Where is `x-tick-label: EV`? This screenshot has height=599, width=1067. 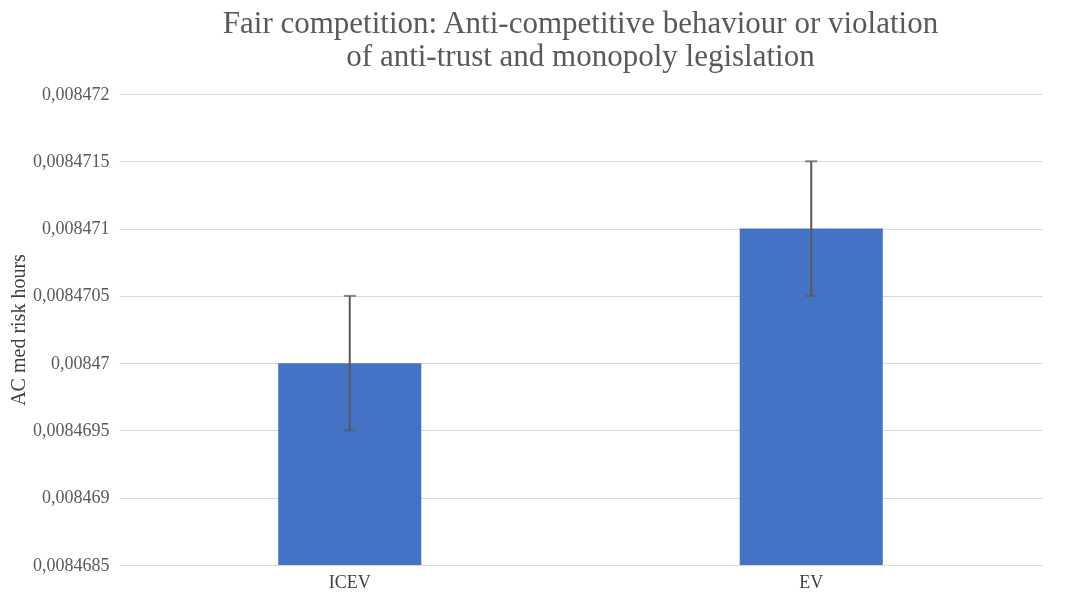 x-tick-label: EV is located at coordinates (811, 581).